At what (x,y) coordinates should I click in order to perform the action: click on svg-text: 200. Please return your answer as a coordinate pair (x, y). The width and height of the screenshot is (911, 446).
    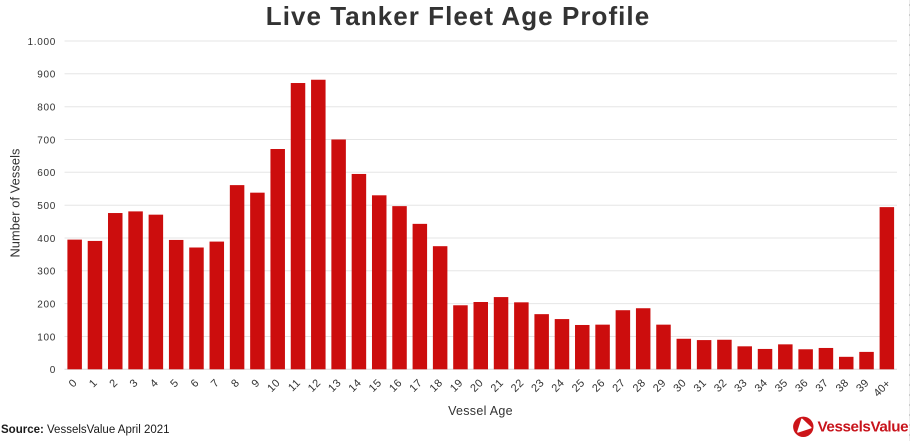
    Looking at the image, I should click on (46, 304).